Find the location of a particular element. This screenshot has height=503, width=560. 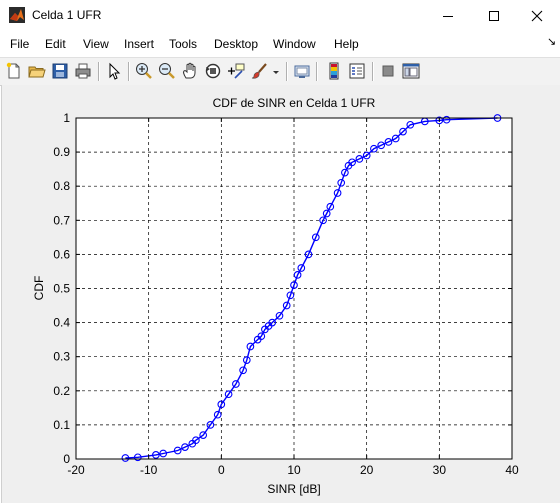

menu-insert: Insert is located at coordinates (139, 44).